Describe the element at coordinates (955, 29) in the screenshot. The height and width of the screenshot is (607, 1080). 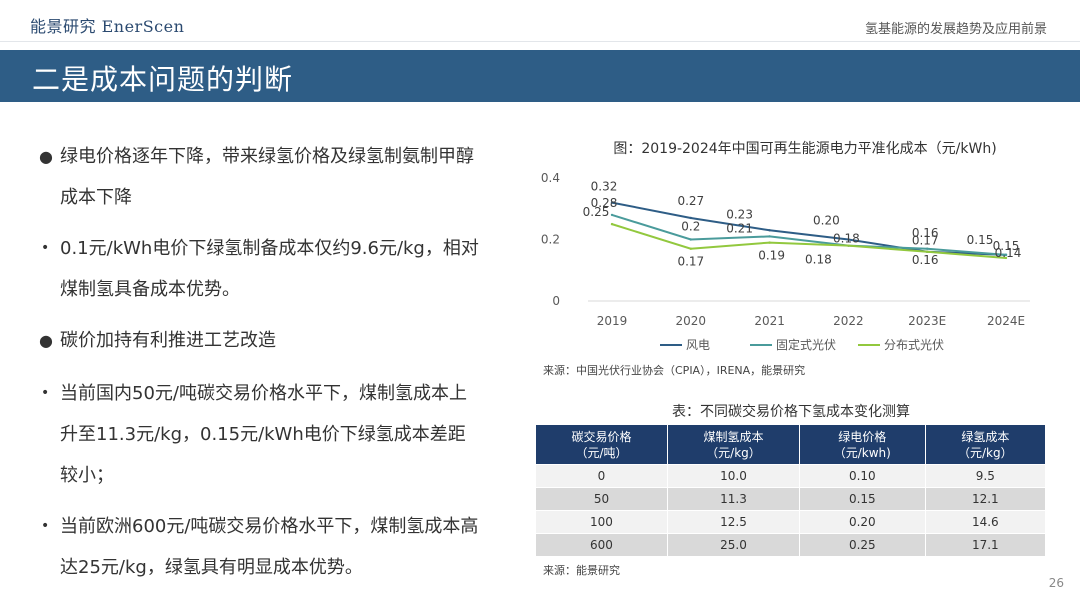
I see `header-subtitle: 氢基能源的发展趋势及应用前景` at that location.